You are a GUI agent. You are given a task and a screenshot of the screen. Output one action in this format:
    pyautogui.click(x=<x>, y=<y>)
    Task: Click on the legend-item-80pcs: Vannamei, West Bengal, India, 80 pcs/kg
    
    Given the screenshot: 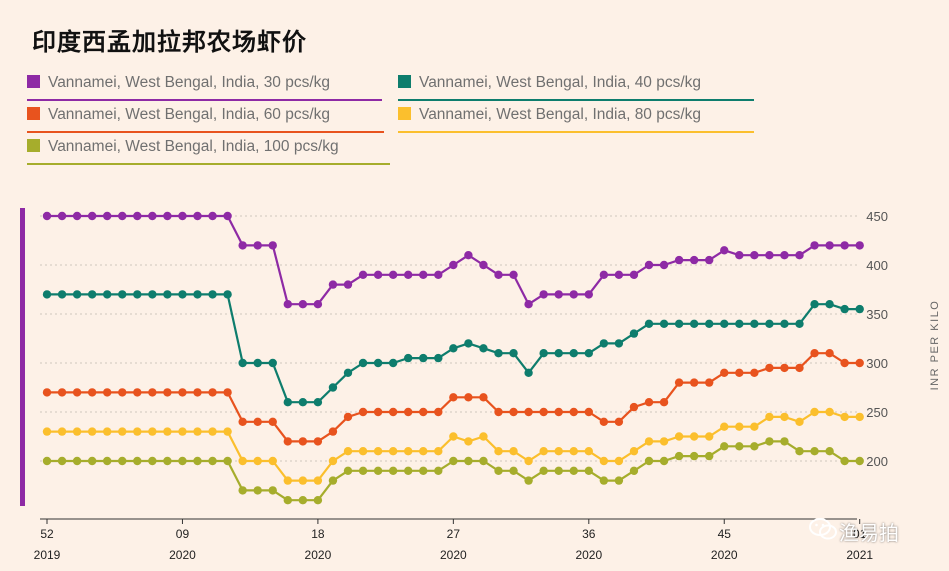 What is the action you would take?
    pyautogui.click(x=576, y=119)
    